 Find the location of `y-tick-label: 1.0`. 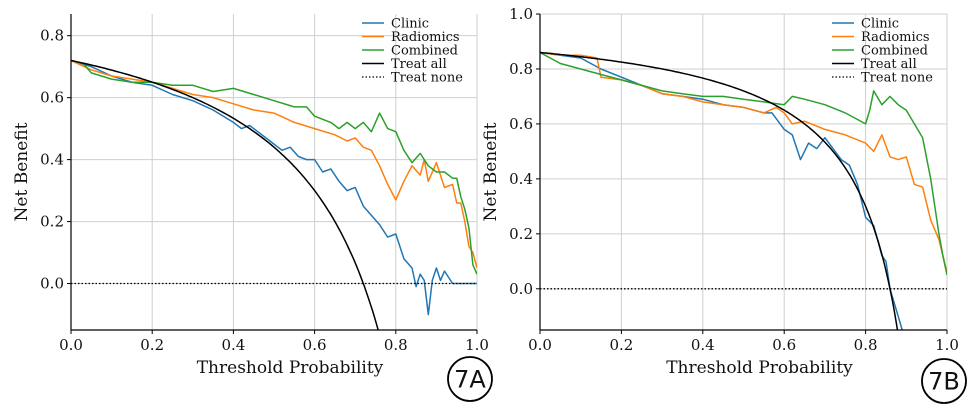

y-tick-label: 1.0 is located at coordinates (521, 14).